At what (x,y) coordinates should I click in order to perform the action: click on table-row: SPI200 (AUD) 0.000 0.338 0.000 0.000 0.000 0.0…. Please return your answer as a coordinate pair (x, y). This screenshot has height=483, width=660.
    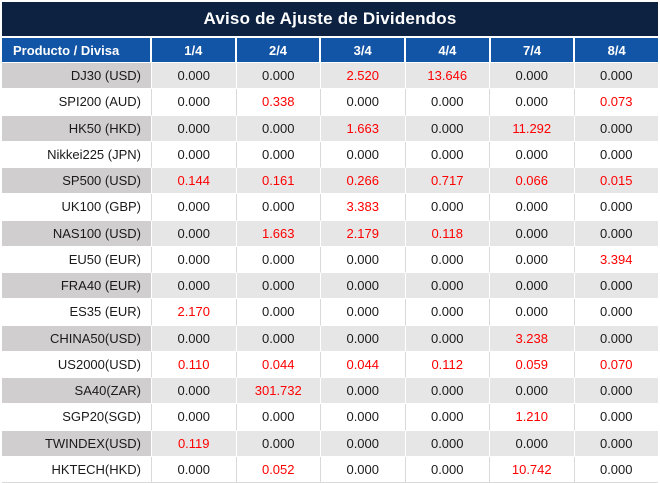
    Looking at the image, I should click on (330, 102).